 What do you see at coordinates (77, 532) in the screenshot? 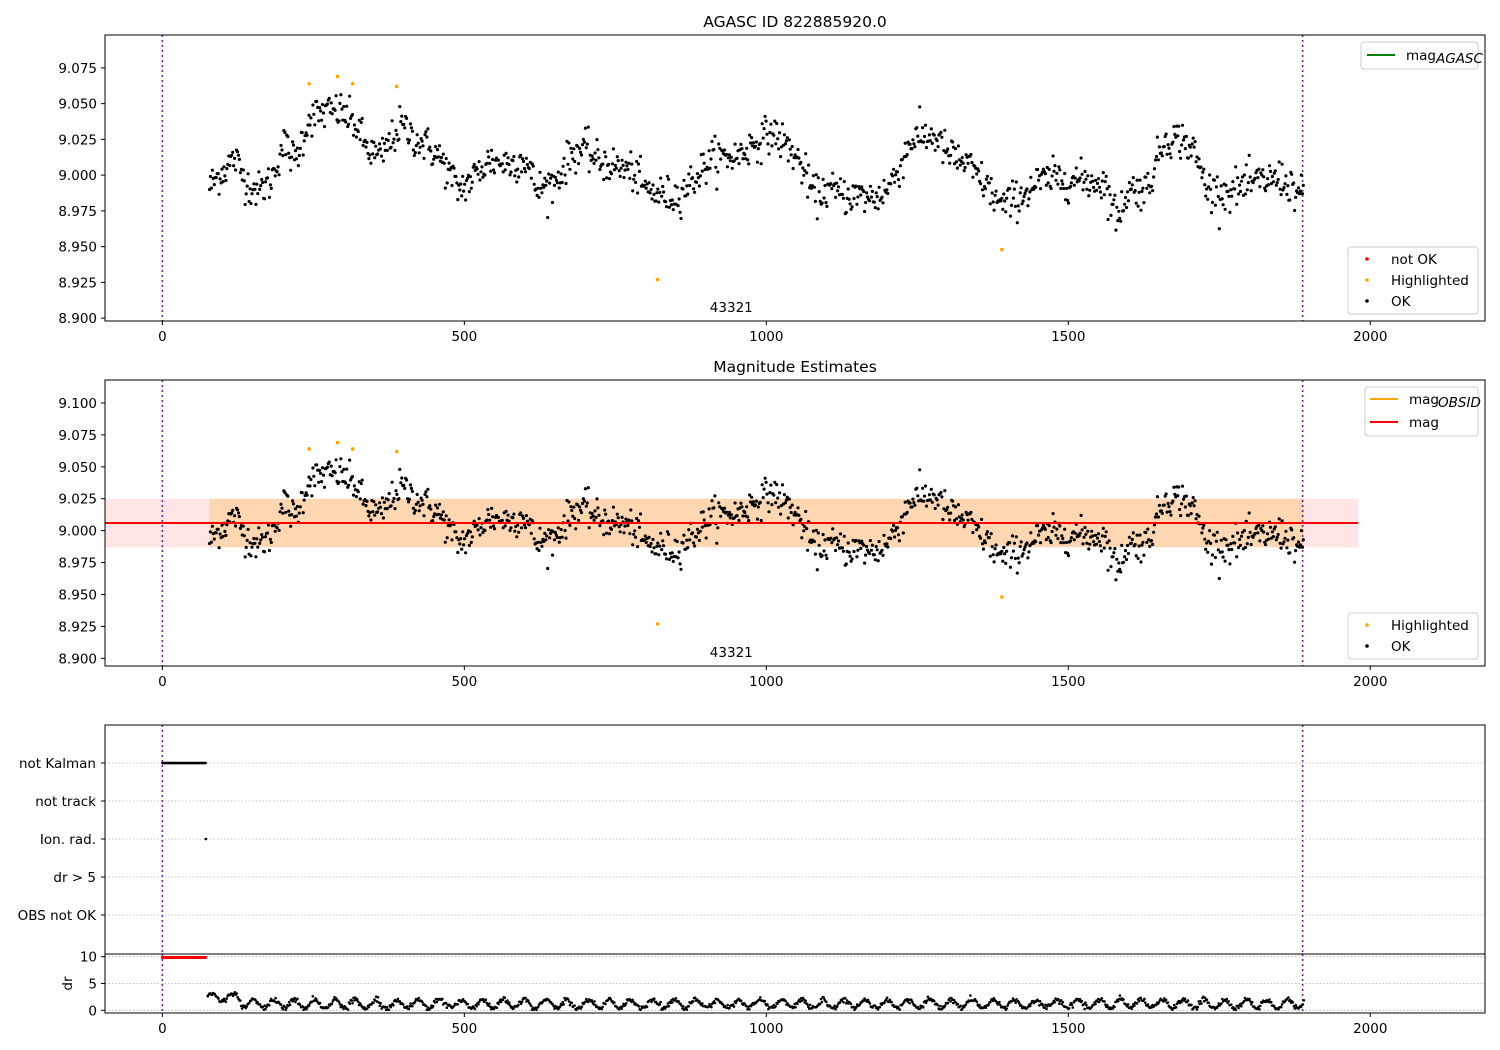
I see `p2-ytick-label-4: 9.000` at bounding box center [77, 532].